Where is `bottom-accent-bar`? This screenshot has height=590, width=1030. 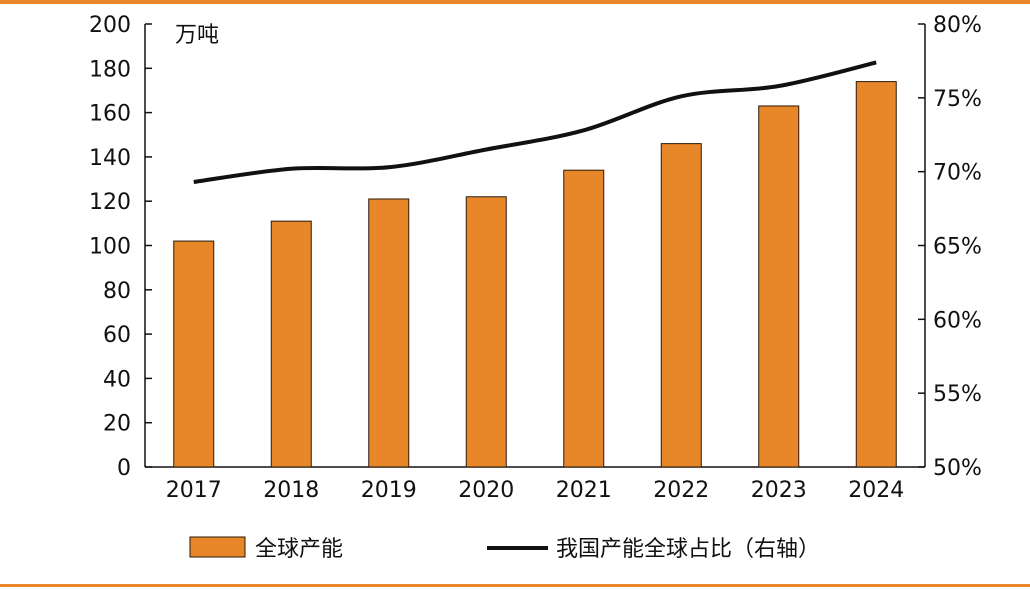
bottom-accent-bar is located at coordinates (515, 585).